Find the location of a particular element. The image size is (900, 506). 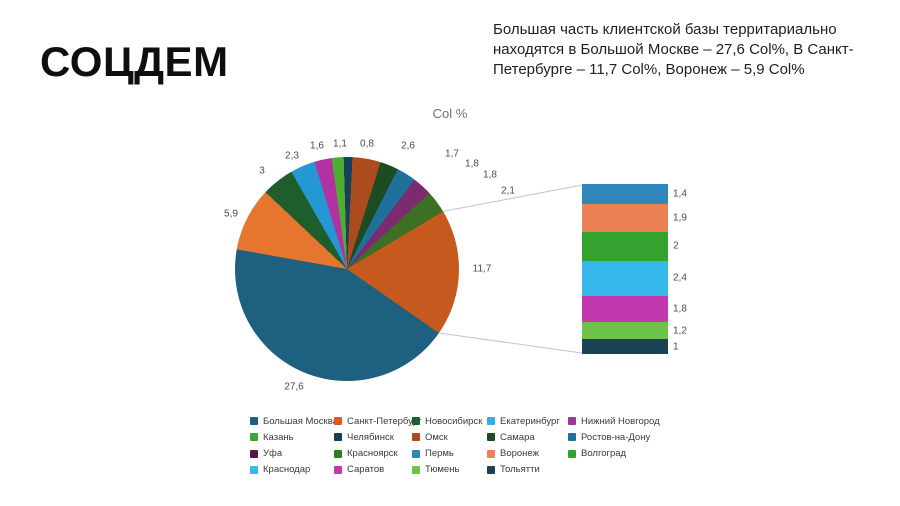

legend-item: Казань is located at coordinates (272, 437).